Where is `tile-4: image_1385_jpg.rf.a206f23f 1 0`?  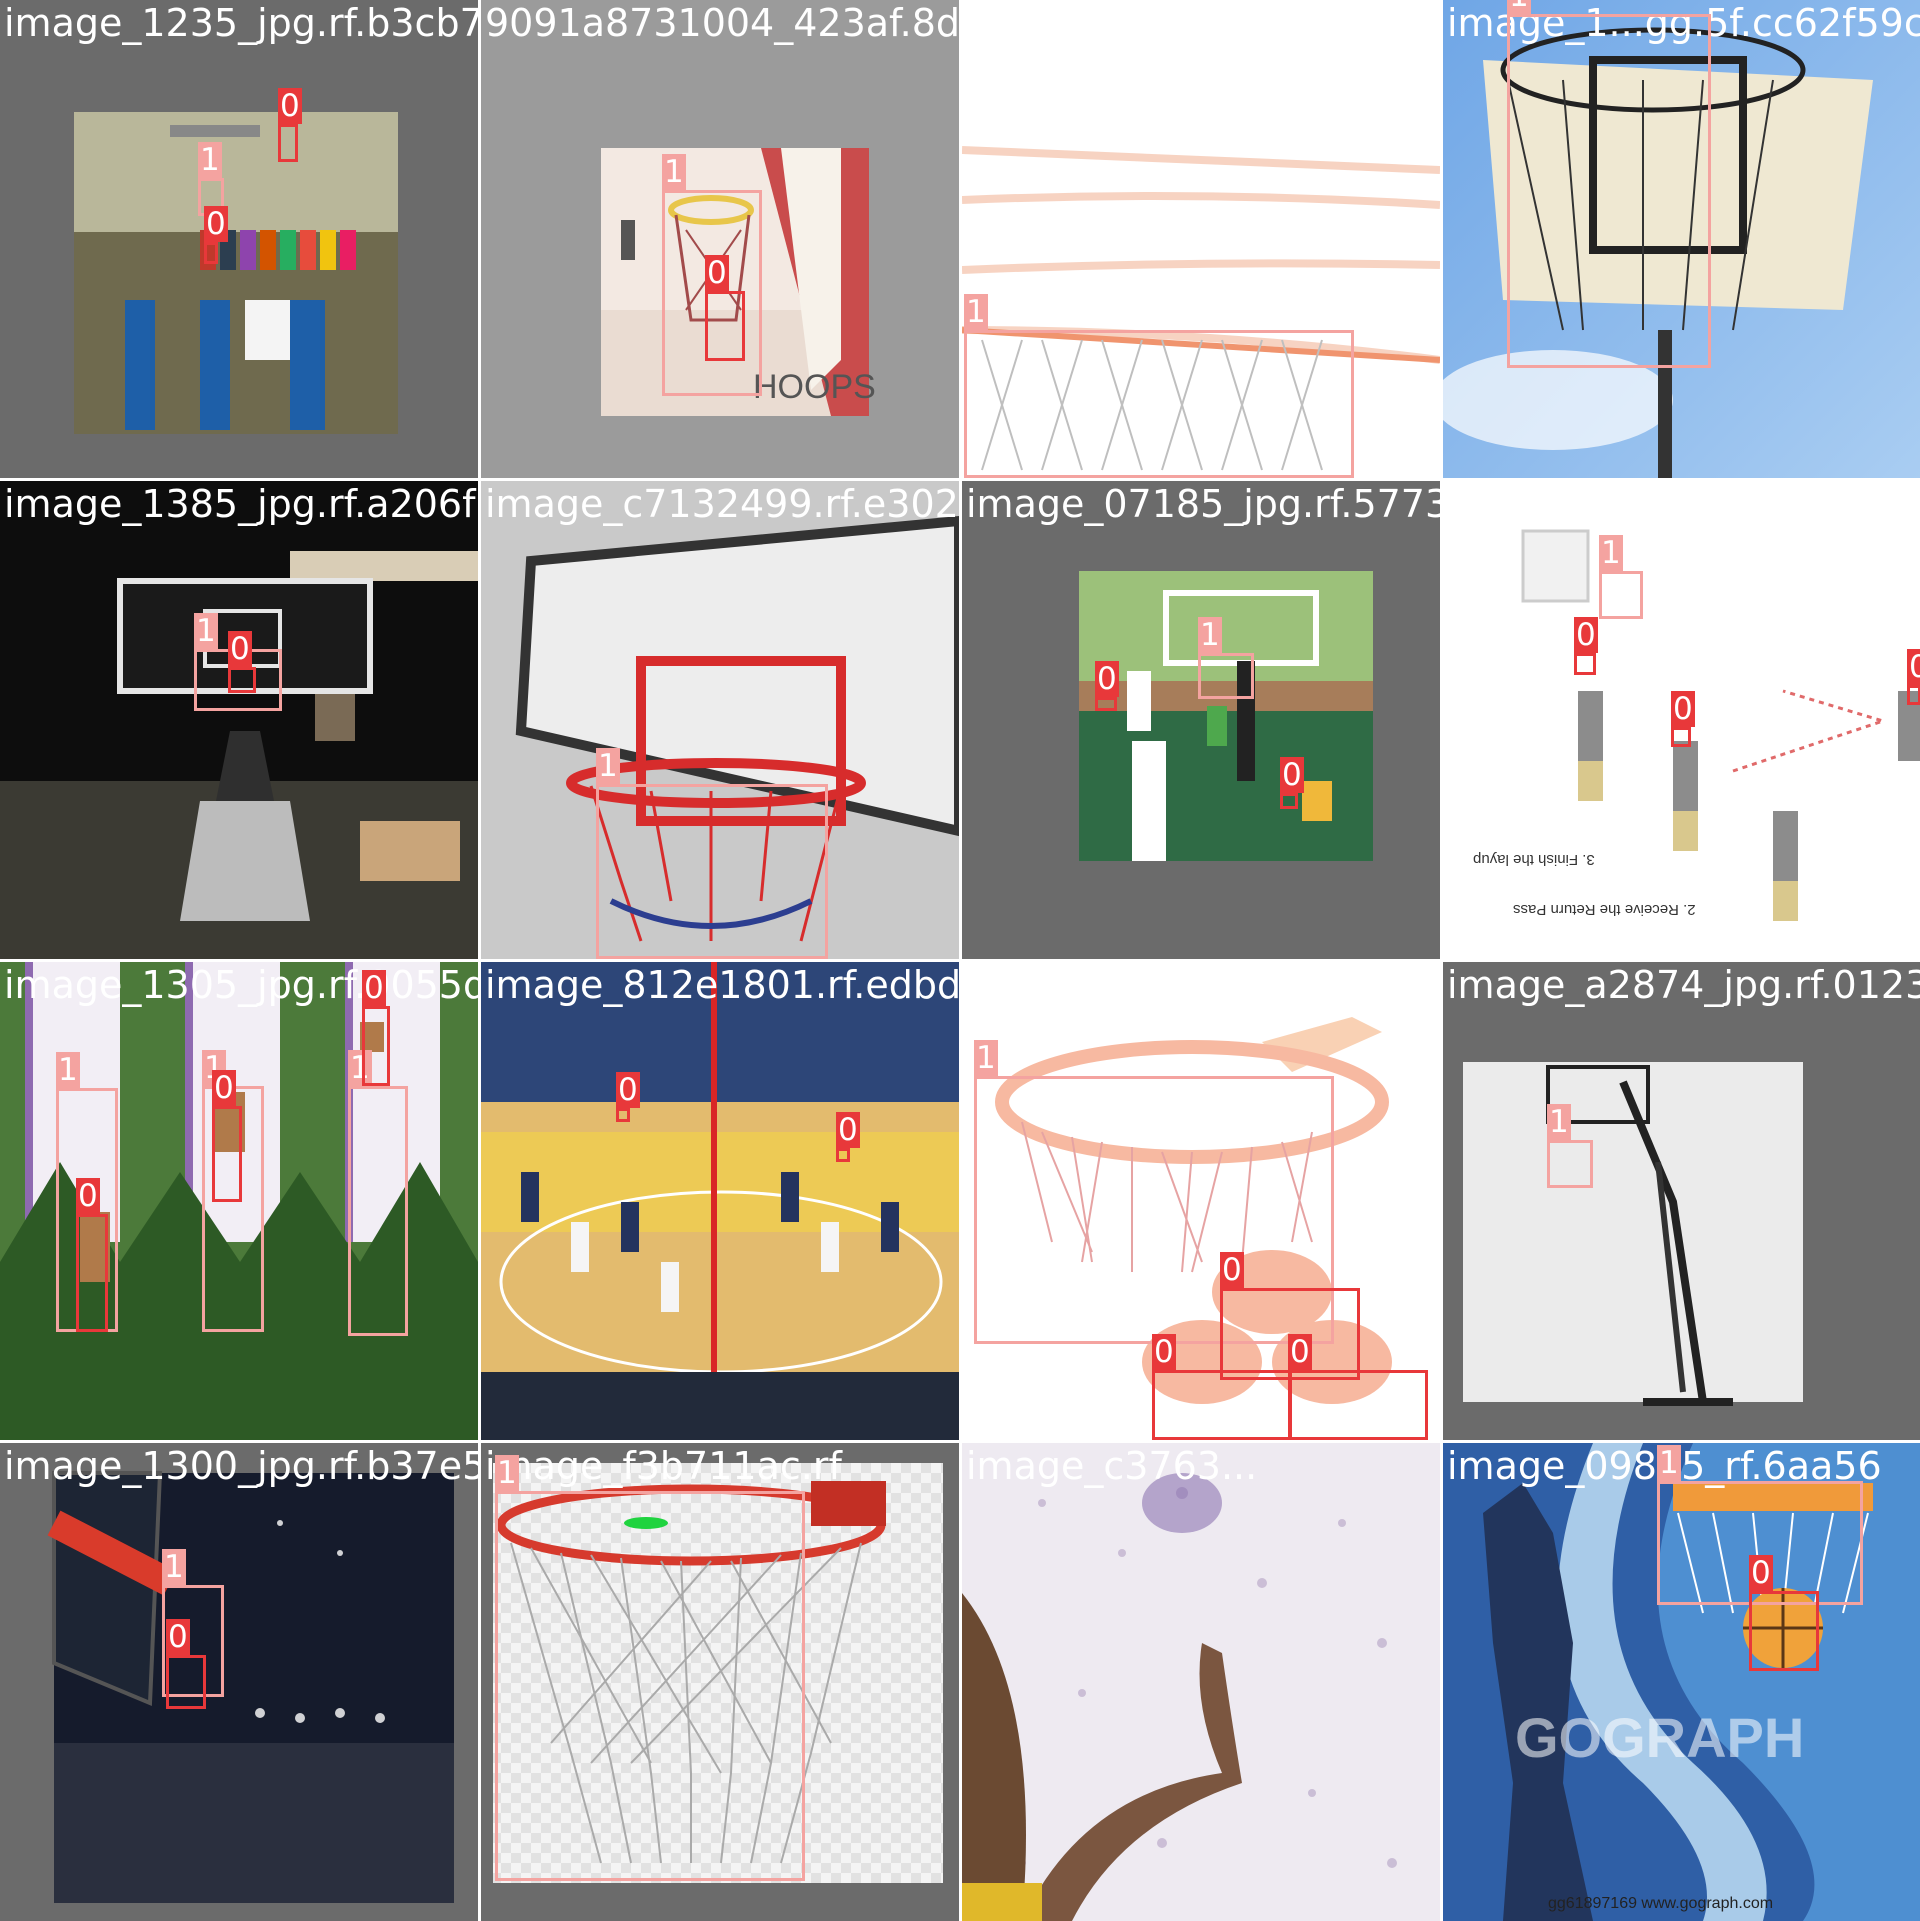 tile-4: image_1385_jpg.rf.a206f23f 1 0 is located at coordinates (239, 720).